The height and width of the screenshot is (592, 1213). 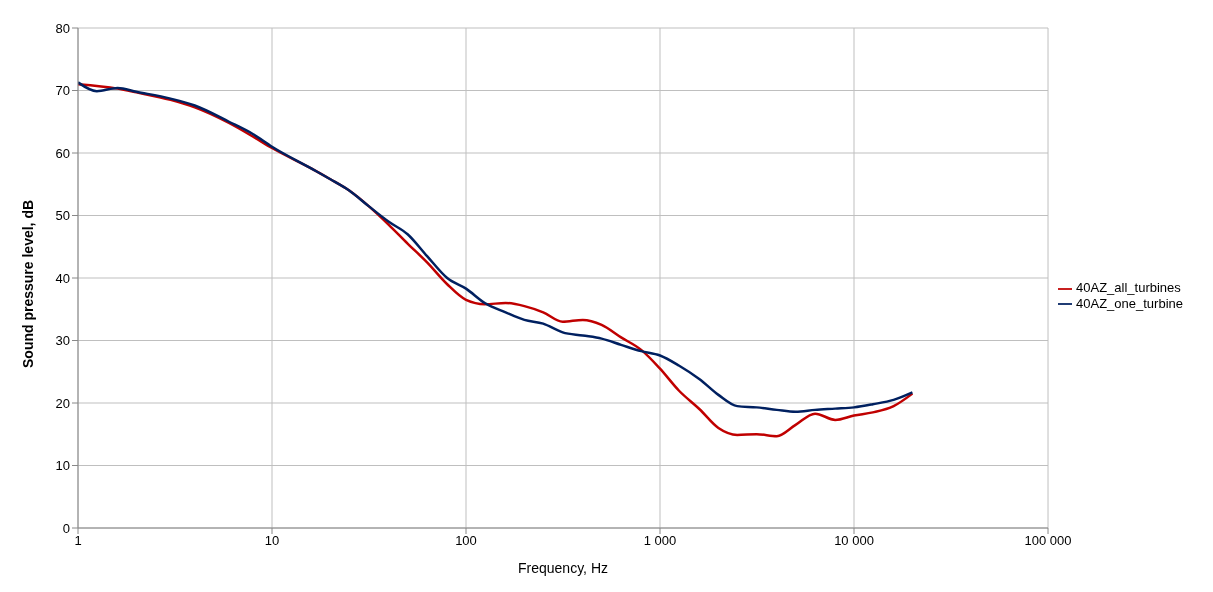 What do you see at coordinates (66, 528) in the screenshot?
I see `y-tick-label: 0` at bounding box center [66, 528].